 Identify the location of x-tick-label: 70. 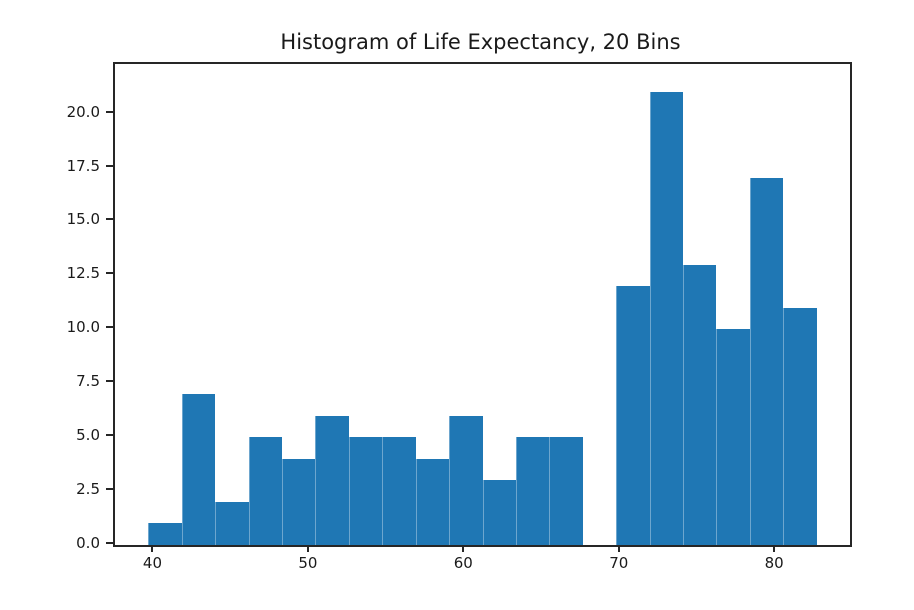
(619, 563).